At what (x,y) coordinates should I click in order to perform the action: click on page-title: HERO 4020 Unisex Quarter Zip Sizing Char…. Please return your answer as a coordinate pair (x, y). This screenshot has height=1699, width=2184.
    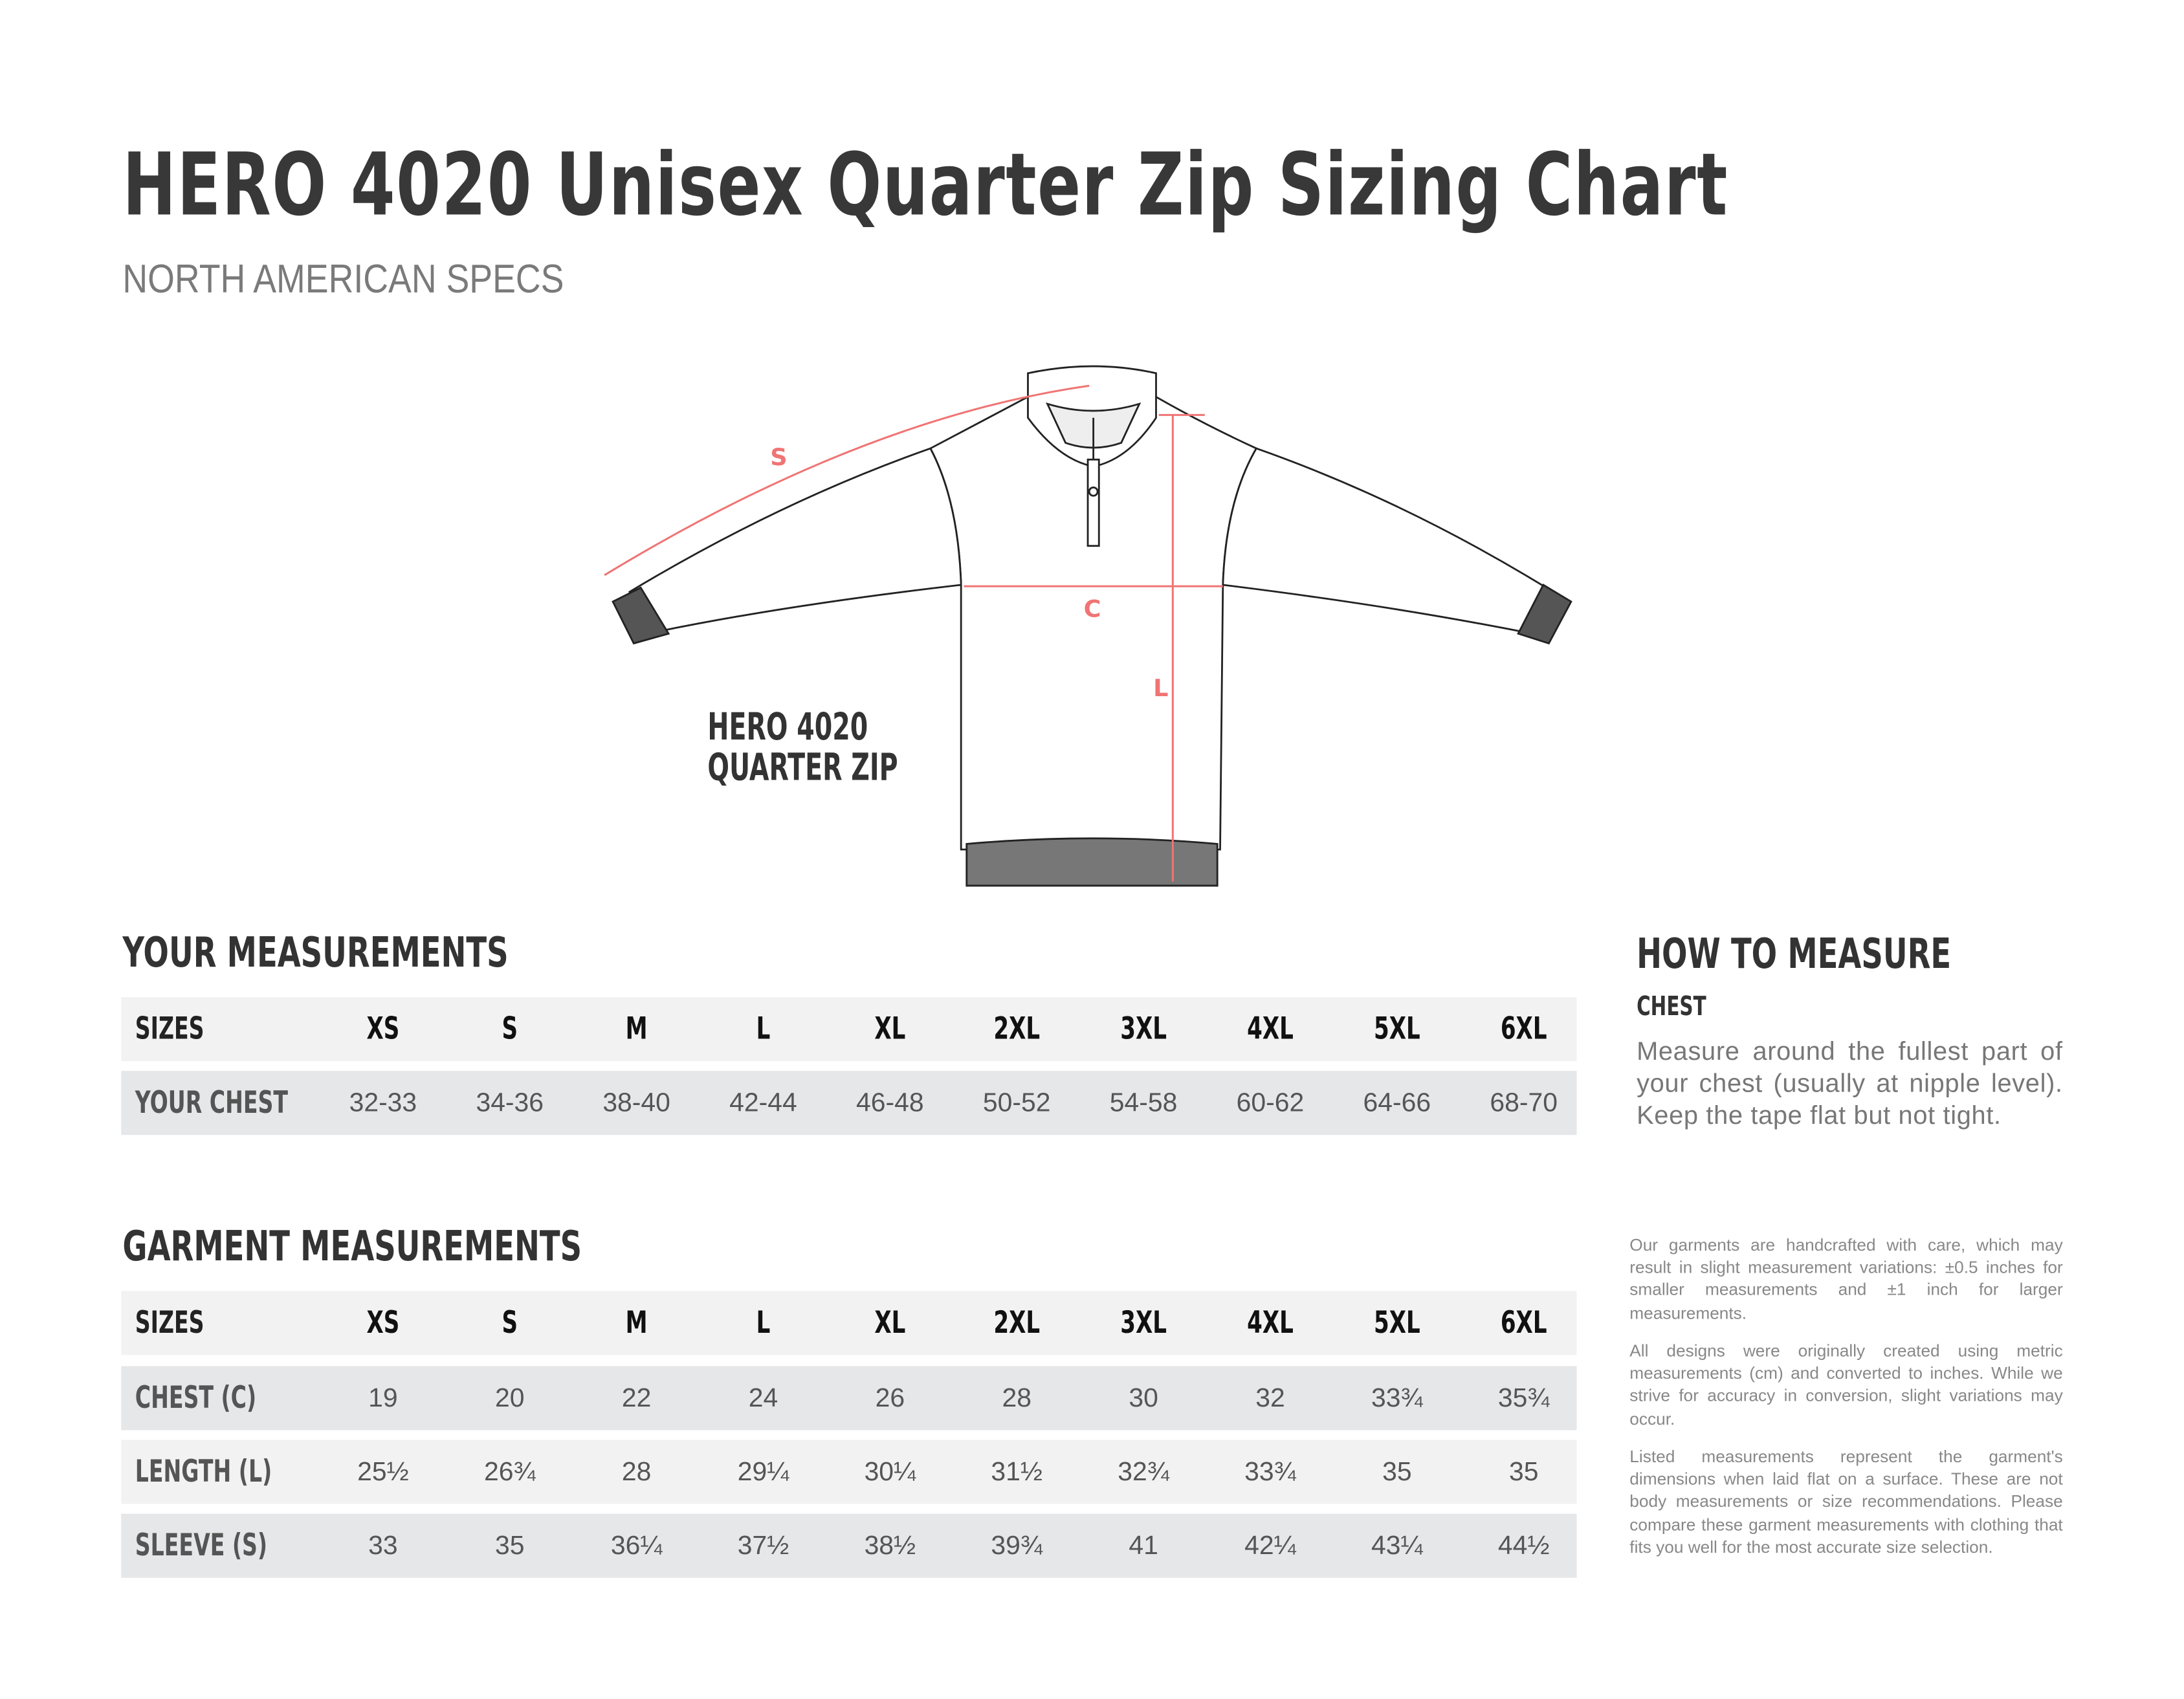
    Looking at the image, I should click on (925, 184).